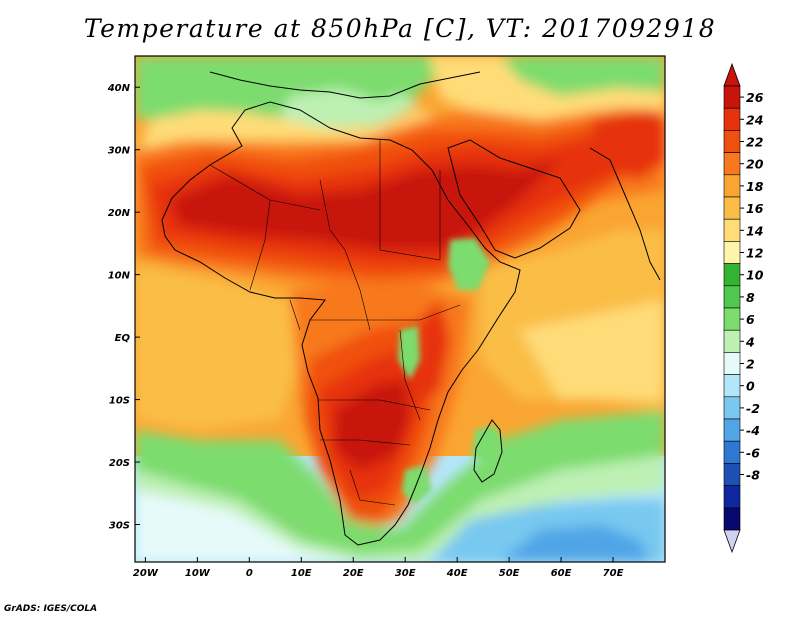 The image size is (800, 618). What do you see at coordinates (119, 276) in the screenshot?
I see `lat-tick-label: 10N` at bounding box center [119, 276].